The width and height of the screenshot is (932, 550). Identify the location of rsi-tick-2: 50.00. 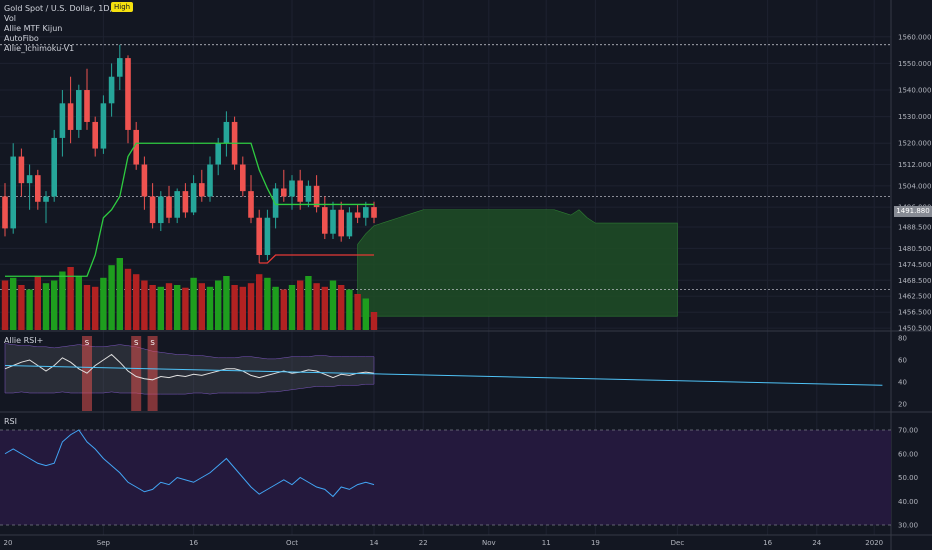
(908, 478).